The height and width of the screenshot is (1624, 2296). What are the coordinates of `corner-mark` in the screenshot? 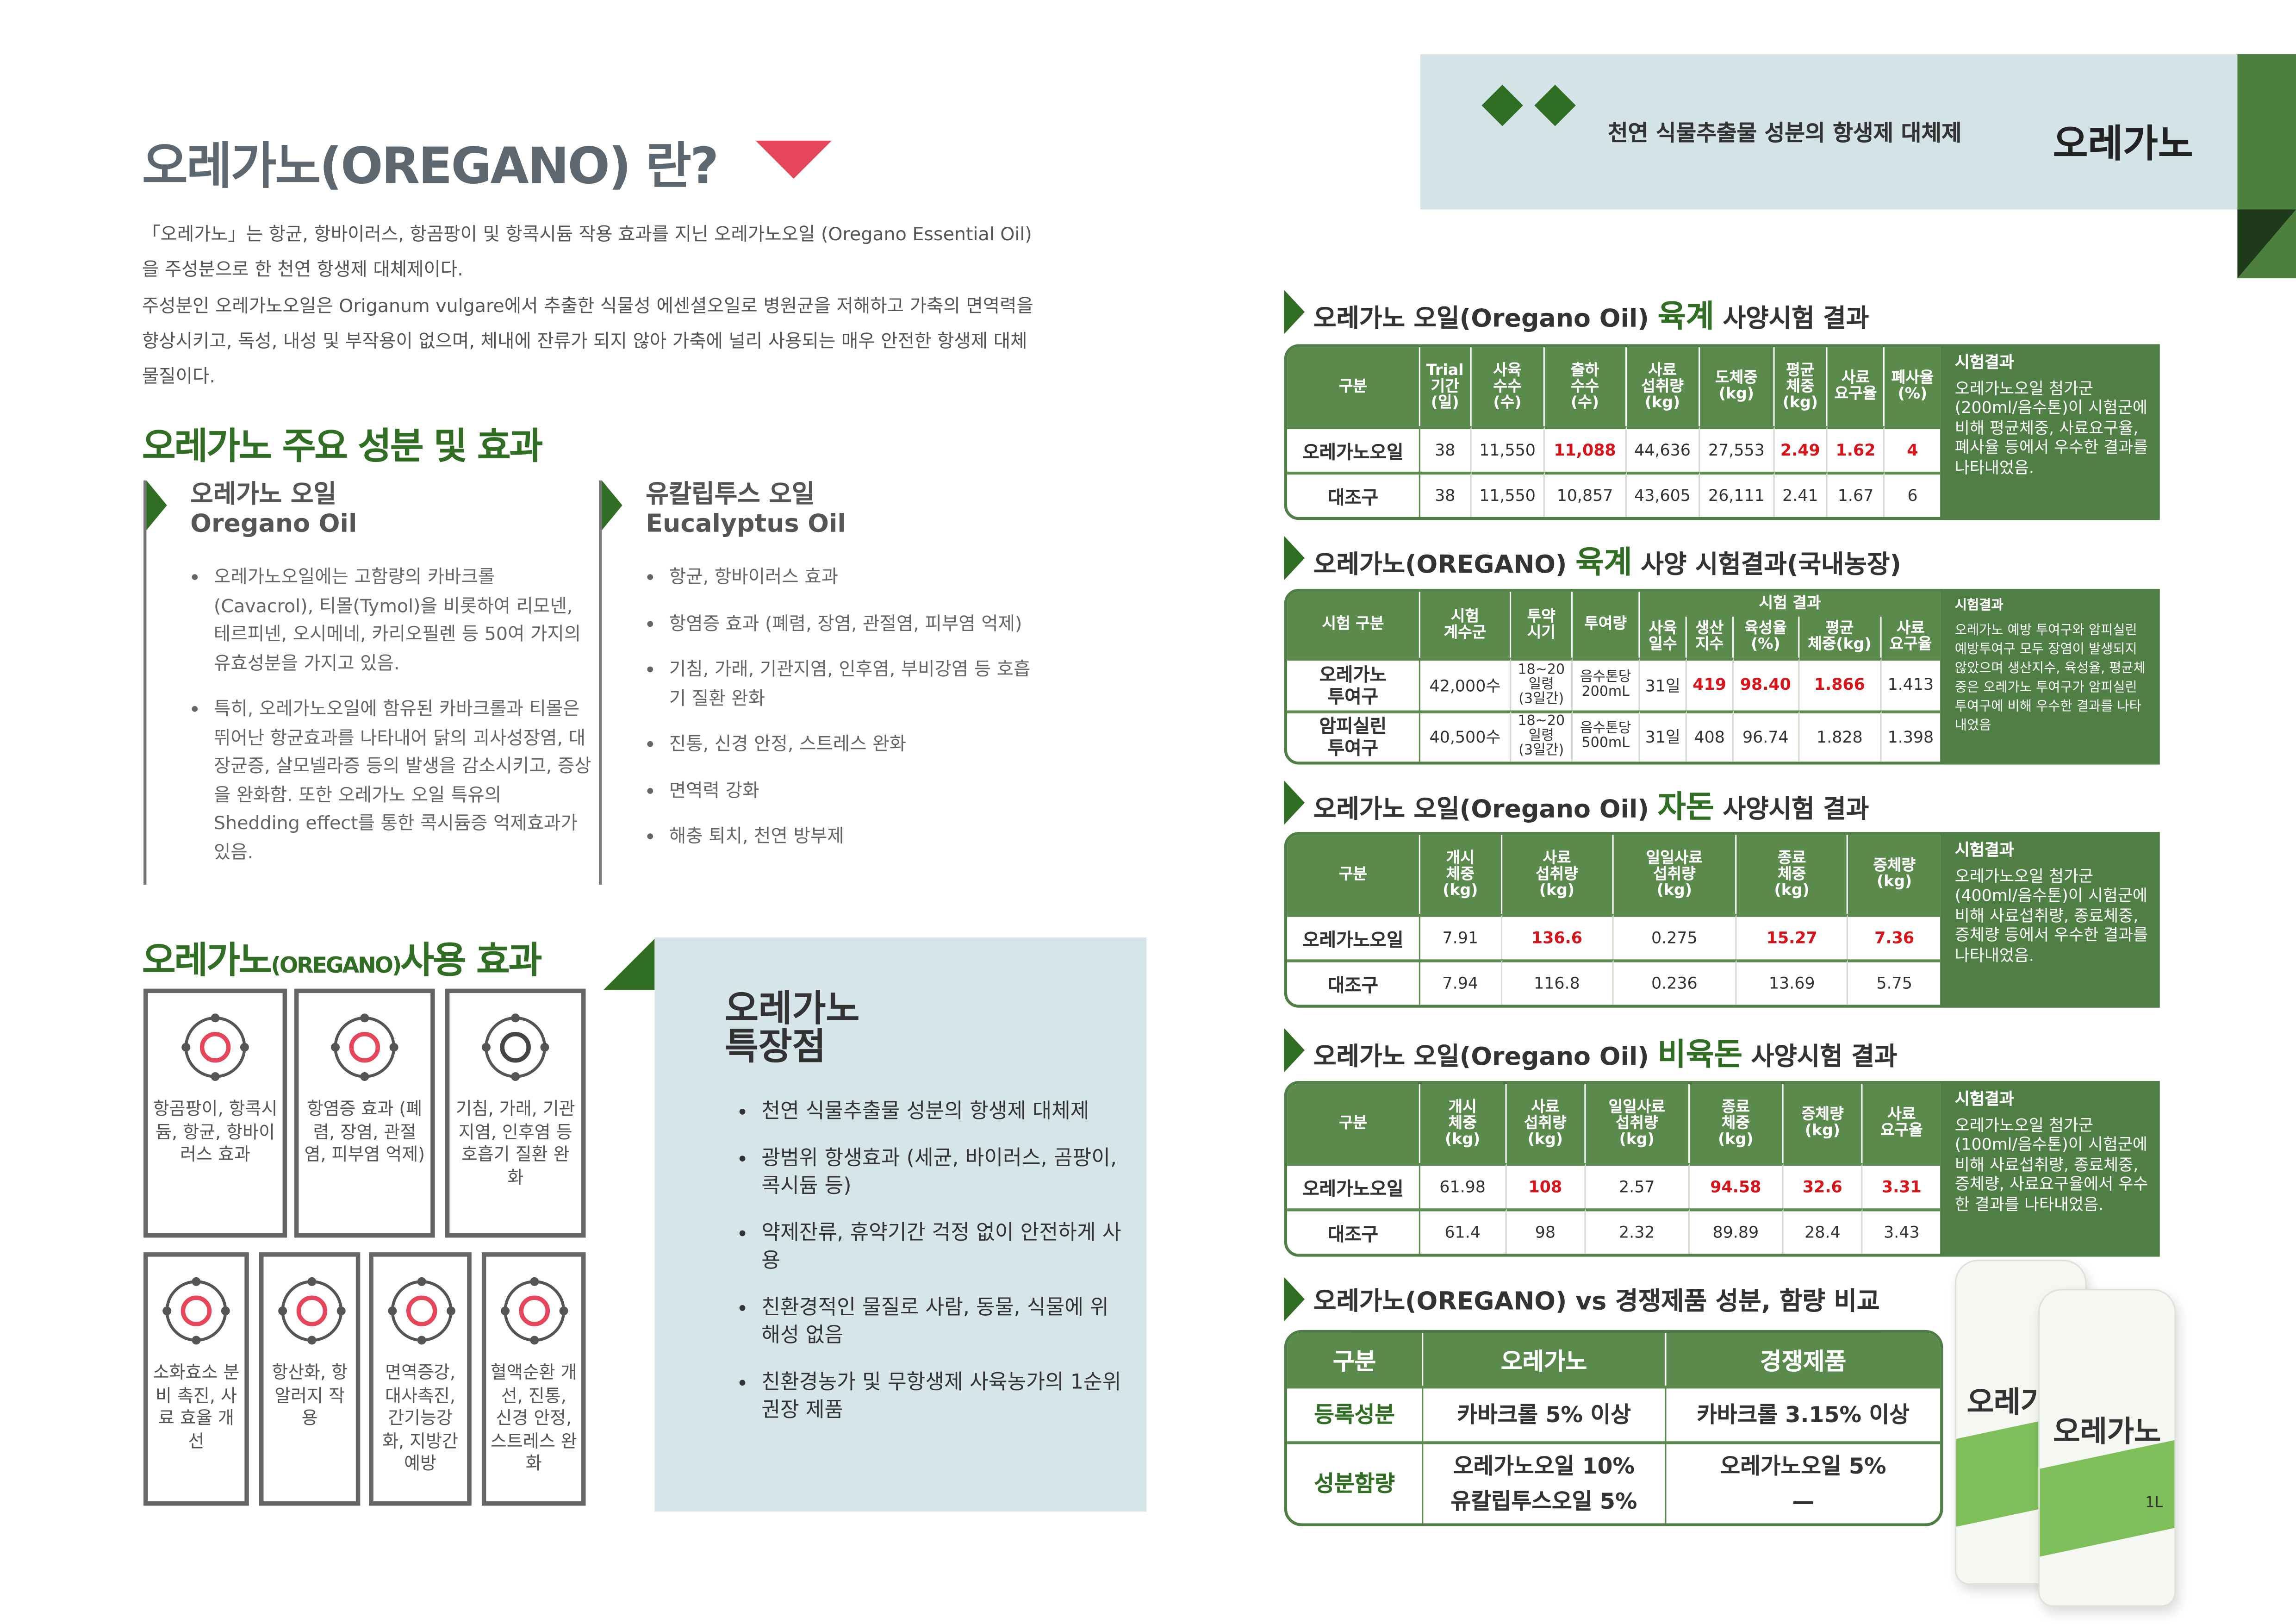 It's located at (629, 963).